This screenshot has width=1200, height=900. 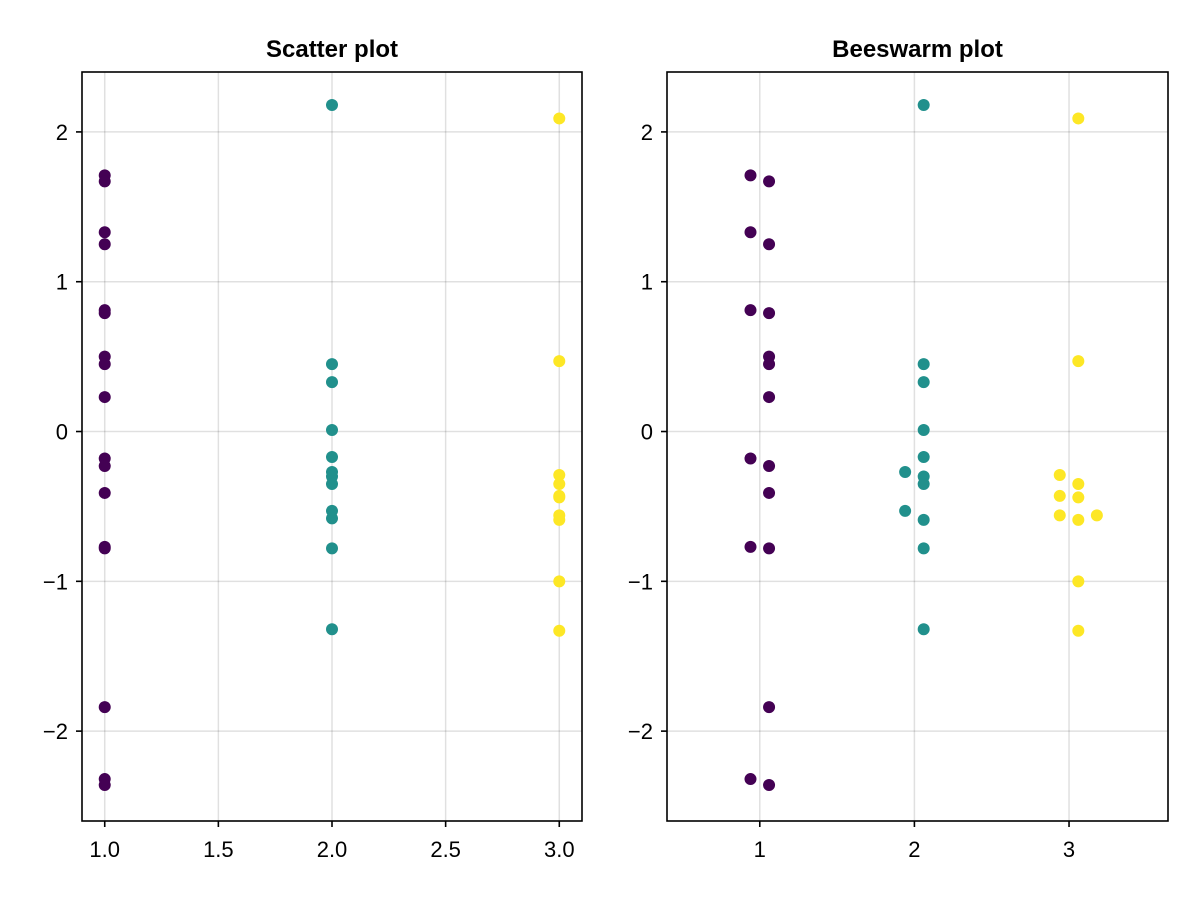 I want to click on x-tick-label: 1.5, so click(x=218, y=849).